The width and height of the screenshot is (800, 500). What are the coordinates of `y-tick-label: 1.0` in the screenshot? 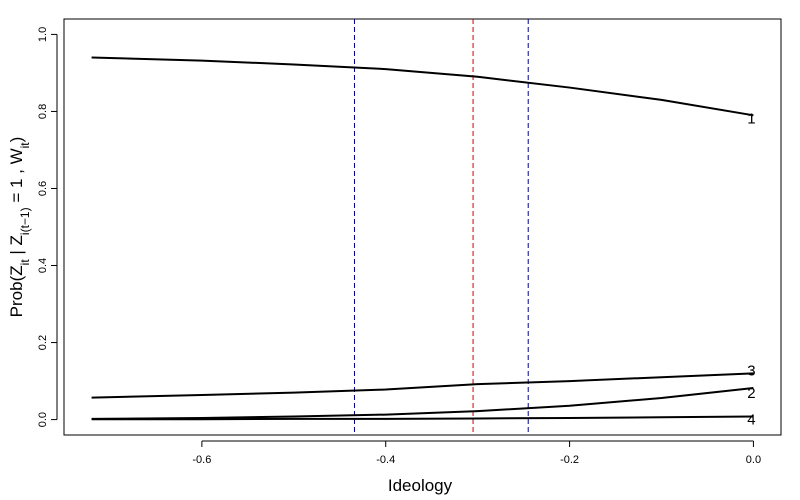 It's located at (43, 34).